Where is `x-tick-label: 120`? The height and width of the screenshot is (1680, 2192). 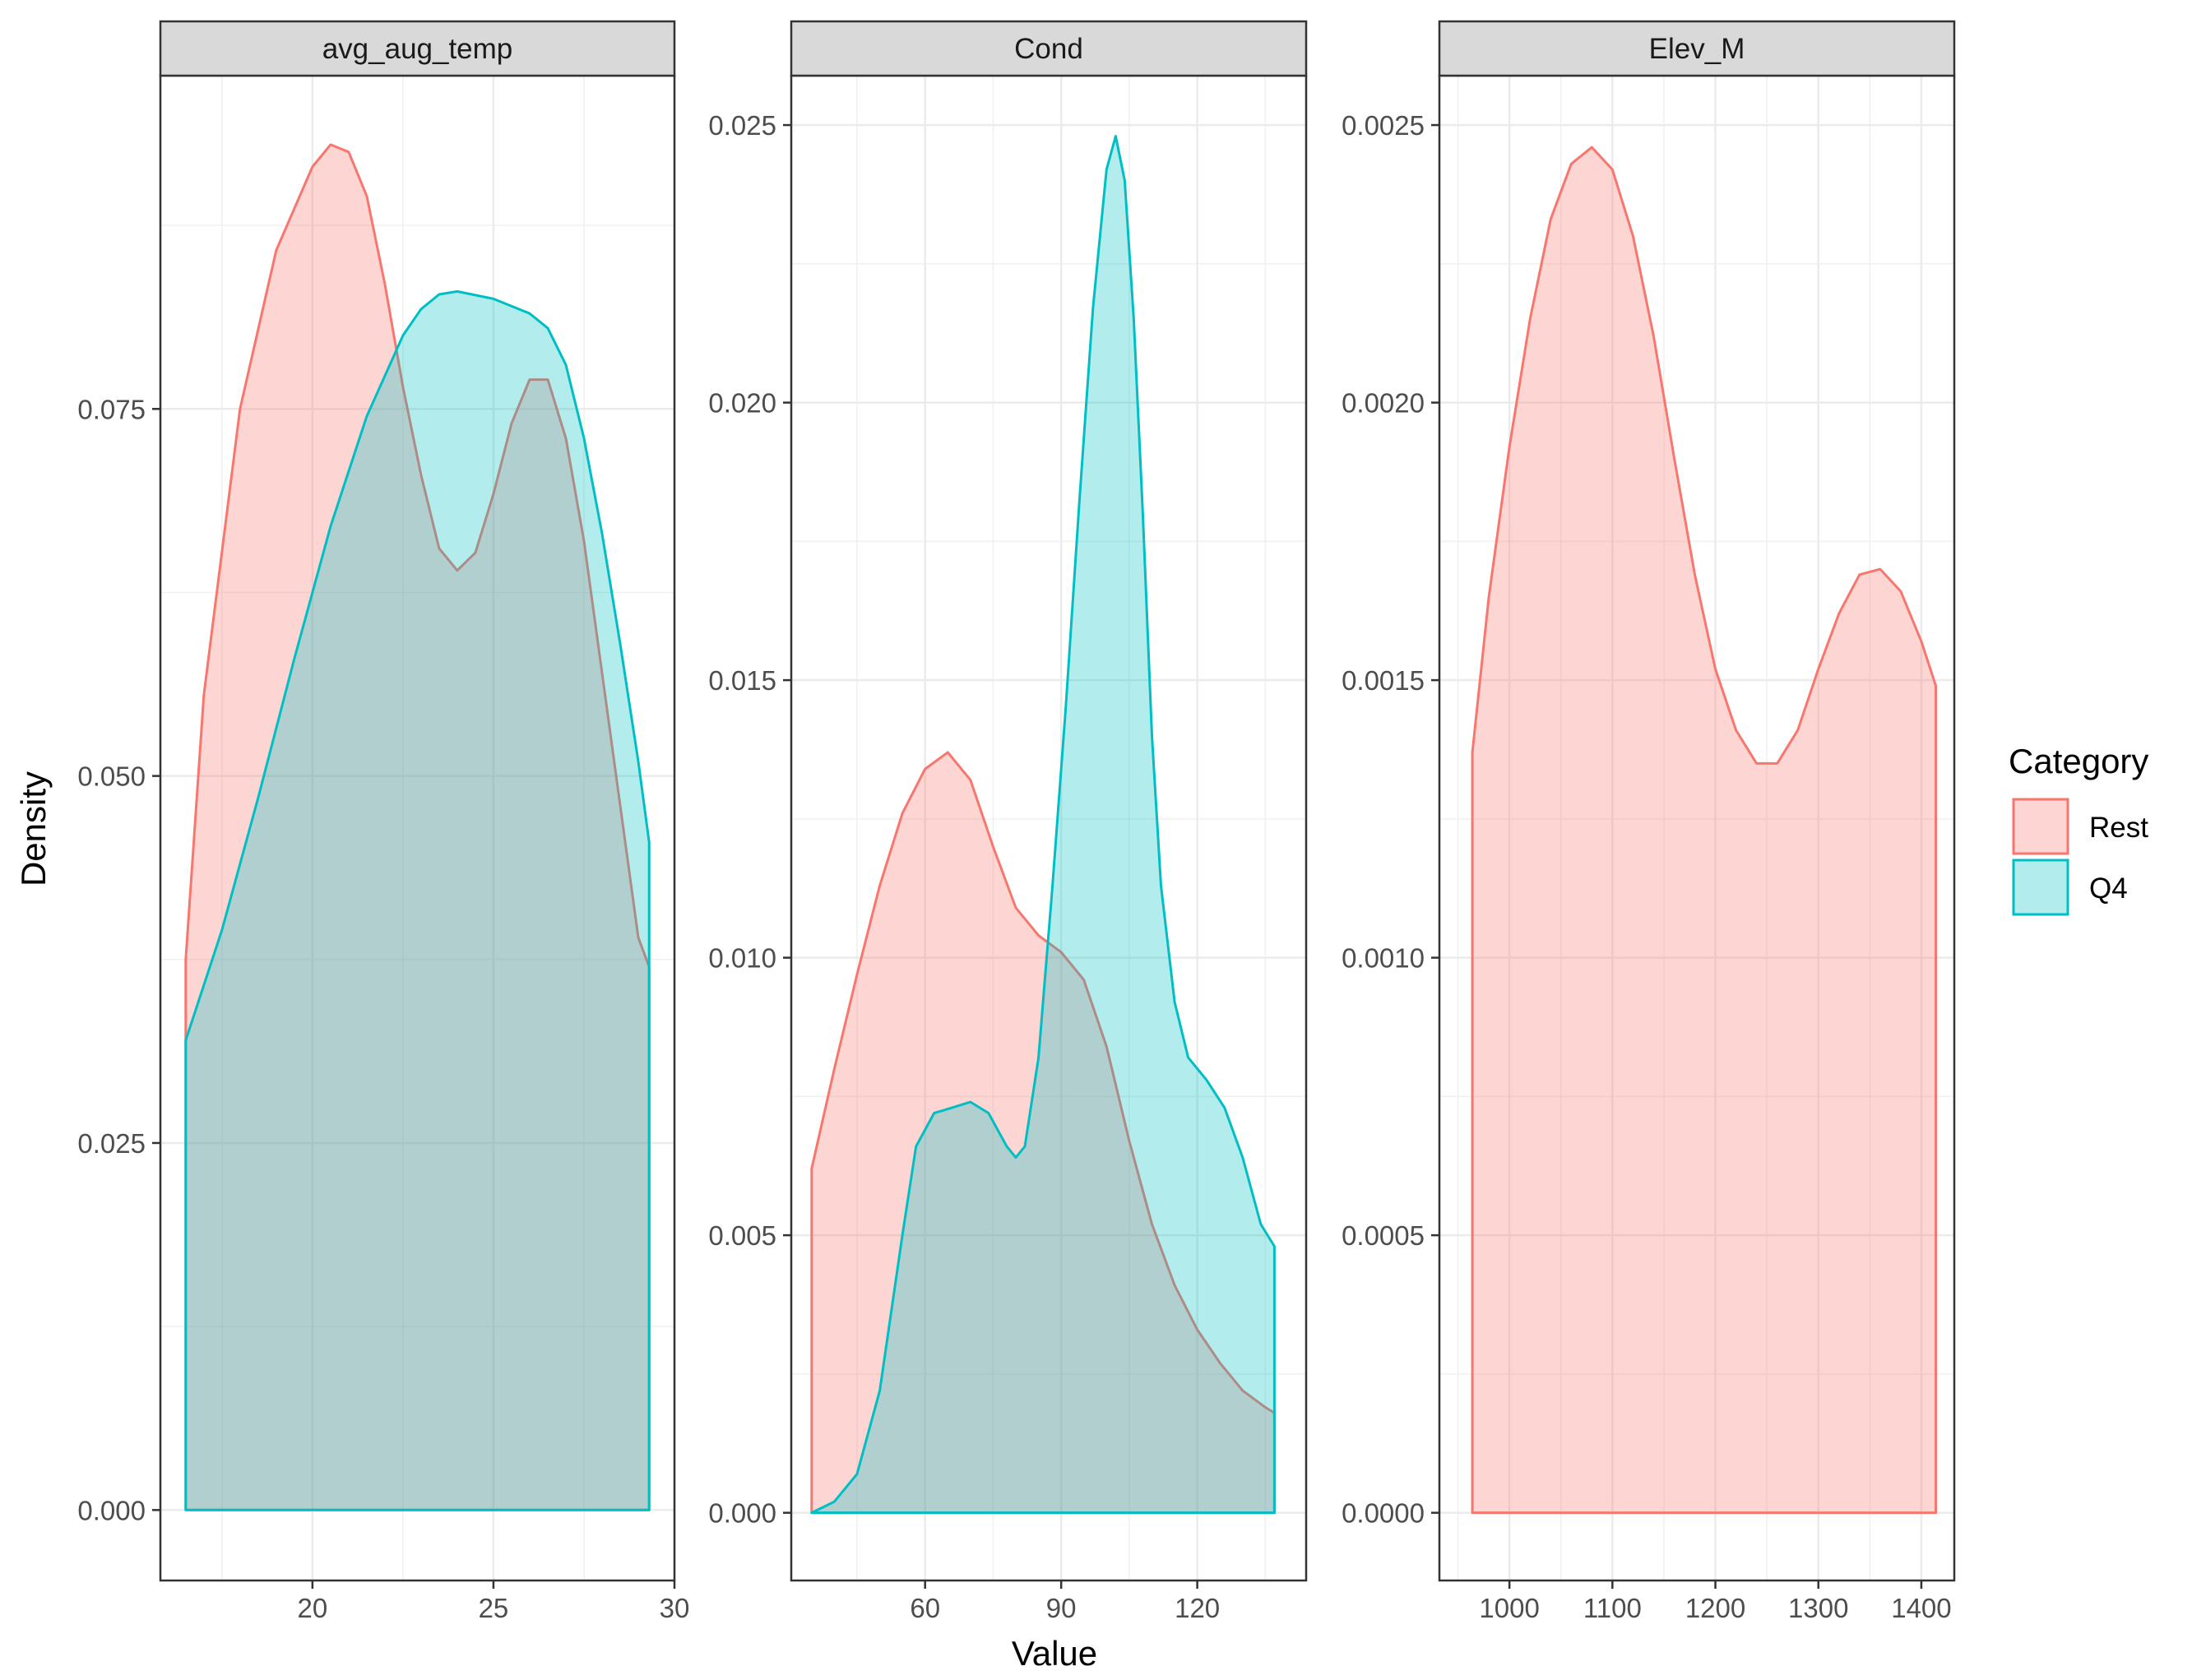
x-tick-label: 120 is located at coordinates (1197, 1608).